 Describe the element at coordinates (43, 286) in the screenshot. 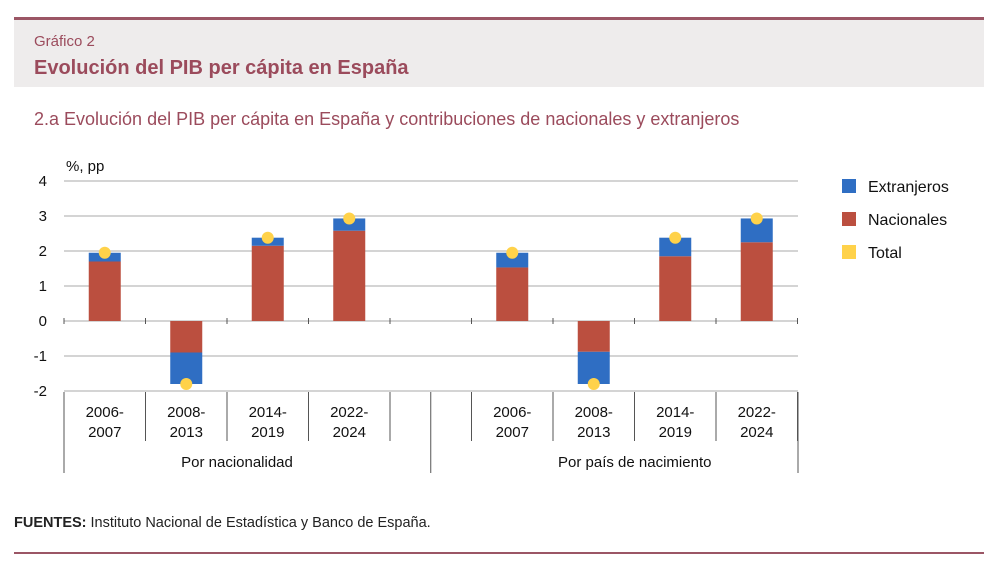

I see `y-tick-label: 1` at that location.